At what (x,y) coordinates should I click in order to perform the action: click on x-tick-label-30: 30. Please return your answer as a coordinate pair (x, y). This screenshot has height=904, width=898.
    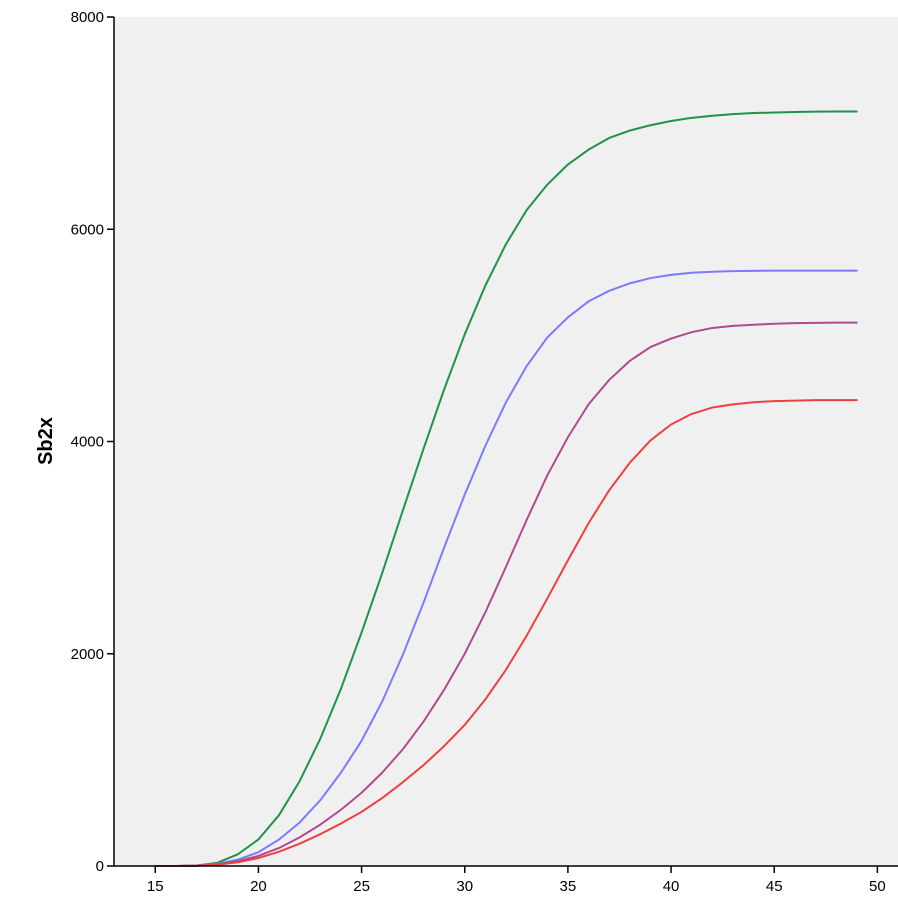
    Looking at the image, I should click on (464, 886).